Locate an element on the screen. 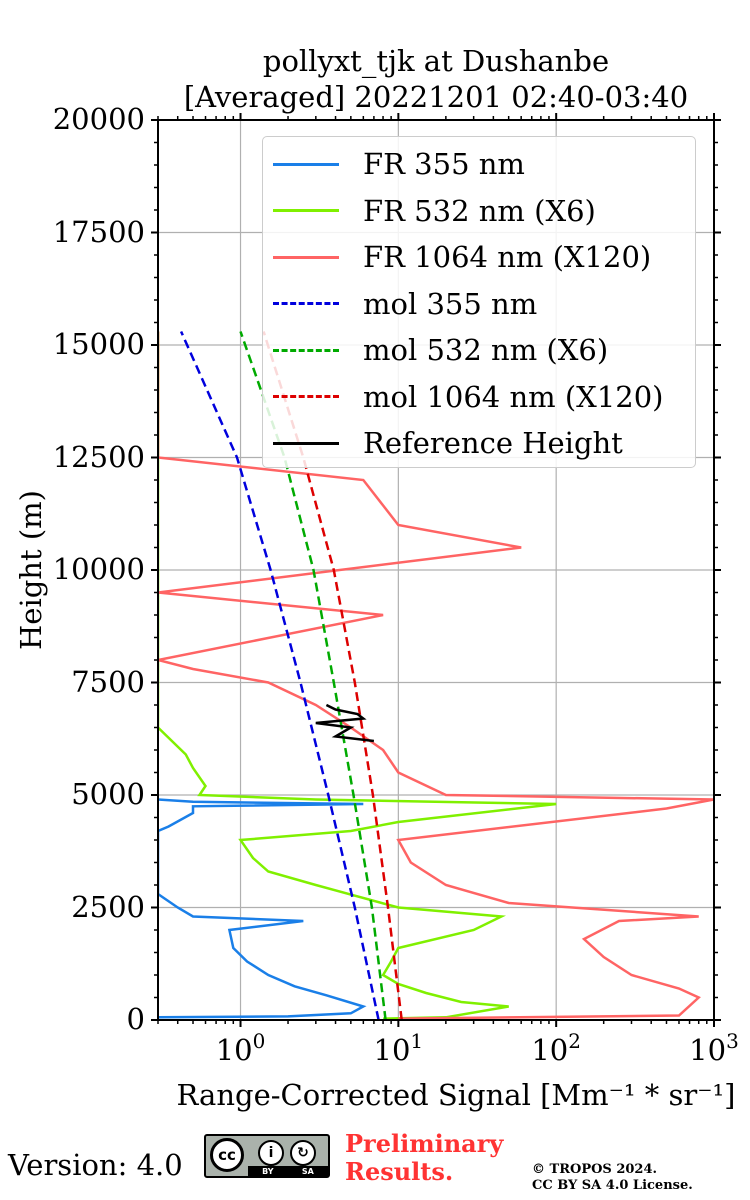 The width and height of the screenshot is (750, 1200). y-tick-label: 17500 is located at coordinates (98, 231).